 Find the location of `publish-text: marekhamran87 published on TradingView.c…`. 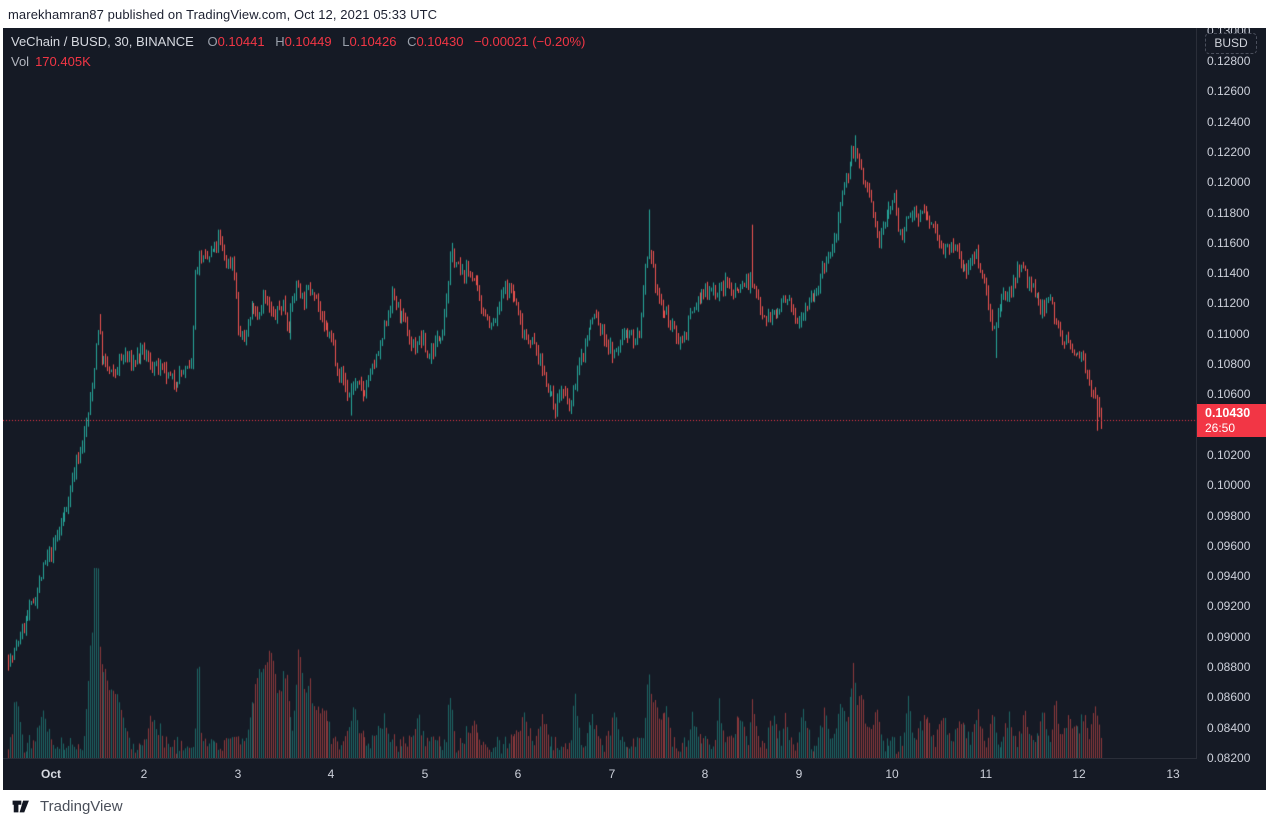

publish-text: marekhamran87 published on TradingView.c… is located at coordinates (223, 14).